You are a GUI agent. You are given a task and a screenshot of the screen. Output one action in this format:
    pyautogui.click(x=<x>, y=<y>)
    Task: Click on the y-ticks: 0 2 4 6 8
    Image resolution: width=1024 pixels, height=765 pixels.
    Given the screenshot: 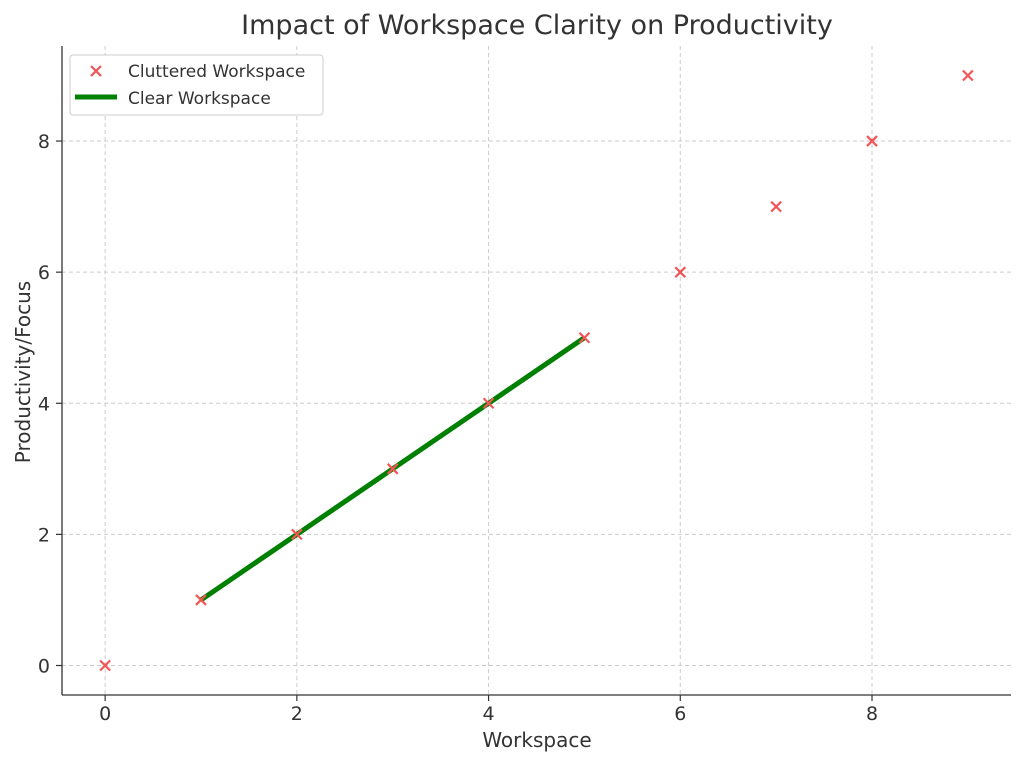 What is the action you would take?
    pyautogui.click(x=50, y=404)
    